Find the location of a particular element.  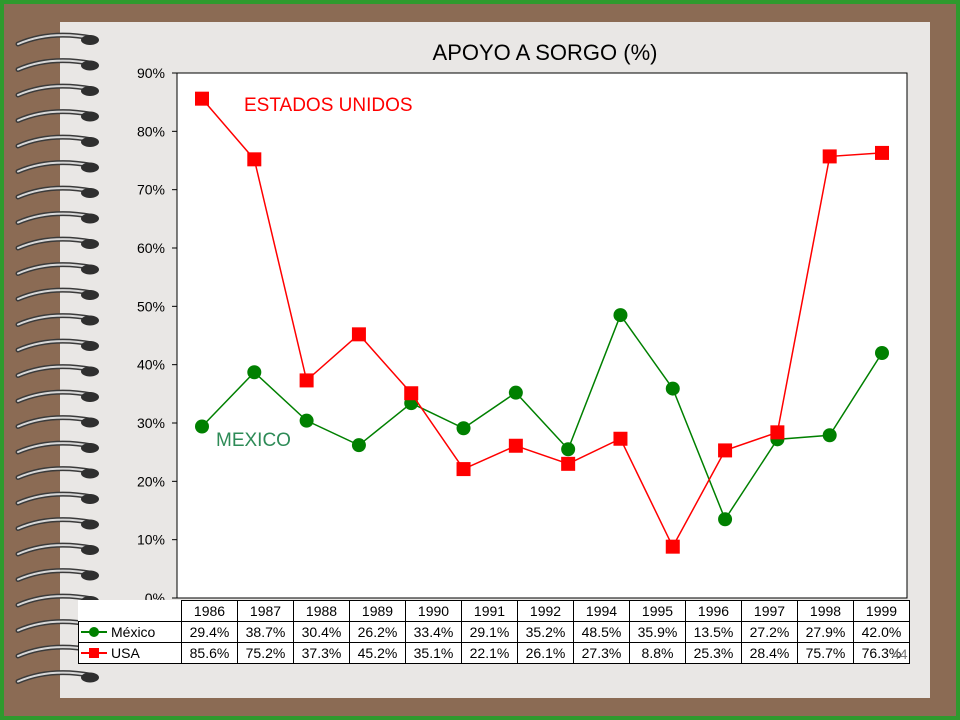

table-corner is located at coordinates (130, 611).